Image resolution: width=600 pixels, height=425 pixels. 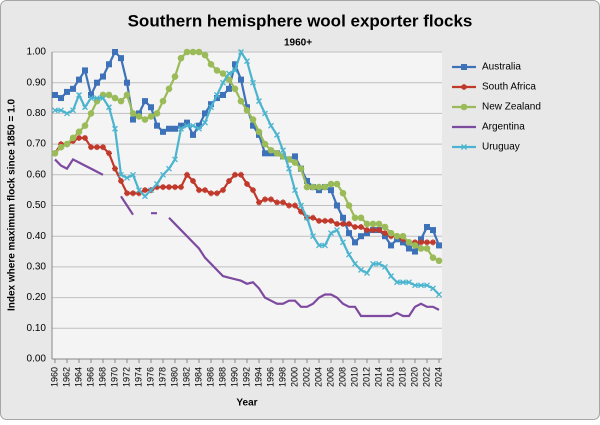 I want to click on x-tick-label: 1960, so click(x=54, y=377).